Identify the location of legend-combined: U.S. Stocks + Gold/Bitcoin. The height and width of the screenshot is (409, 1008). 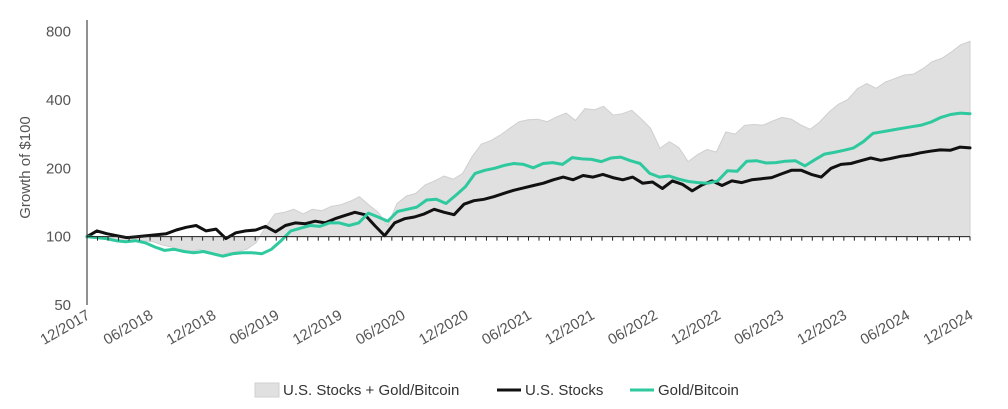
(356, 390).